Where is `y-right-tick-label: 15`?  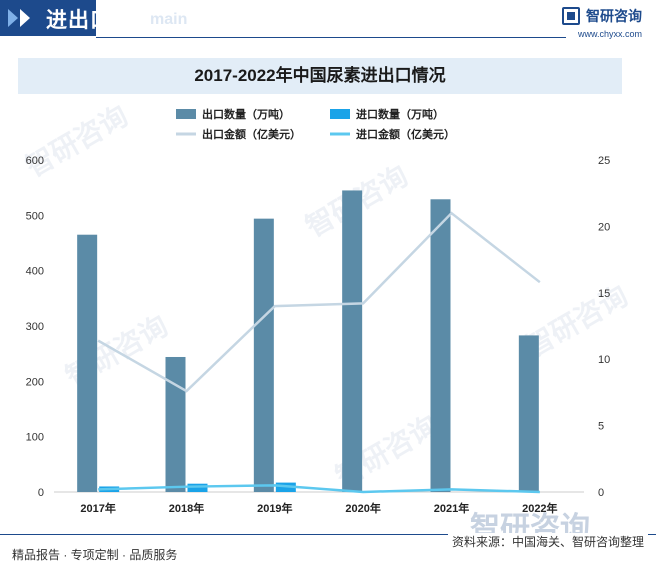 y-right-tick-label: 15 is located at coordinates (604, 294).